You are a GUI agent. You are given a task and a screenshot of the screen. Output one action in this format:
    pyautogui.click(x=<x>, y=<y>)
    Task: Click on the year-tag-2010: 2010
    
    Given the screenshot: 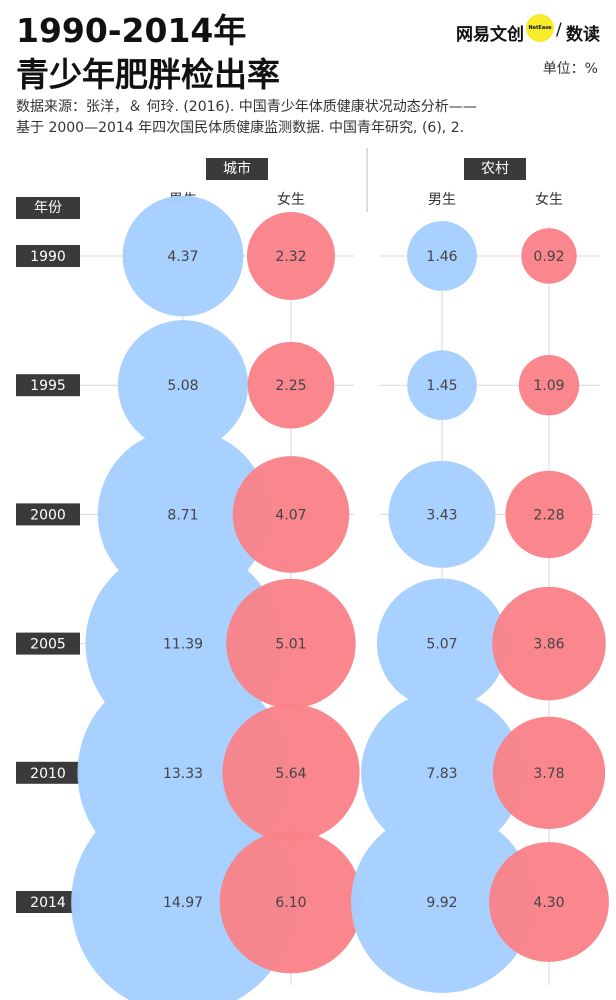 What is the action you would take?
    pyautogui.click(x=48, y=774)
    